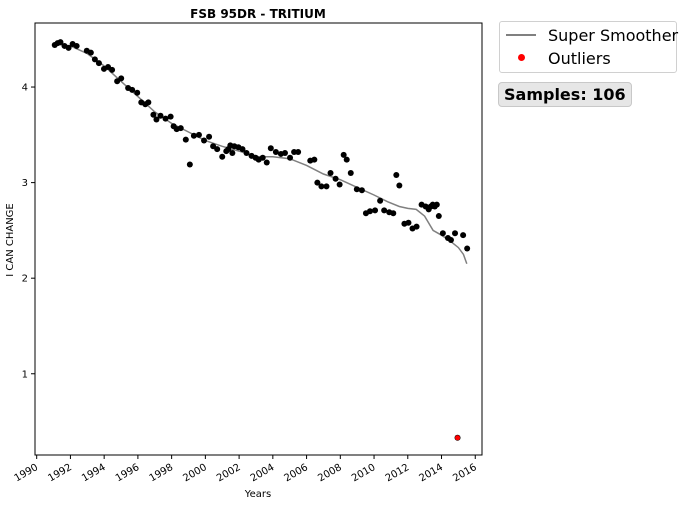 This screenshot has width=682, height=507. Describe the element at coordinates (263, 473) in the screenshot. I see `x-tick-label: 2004` at that location.